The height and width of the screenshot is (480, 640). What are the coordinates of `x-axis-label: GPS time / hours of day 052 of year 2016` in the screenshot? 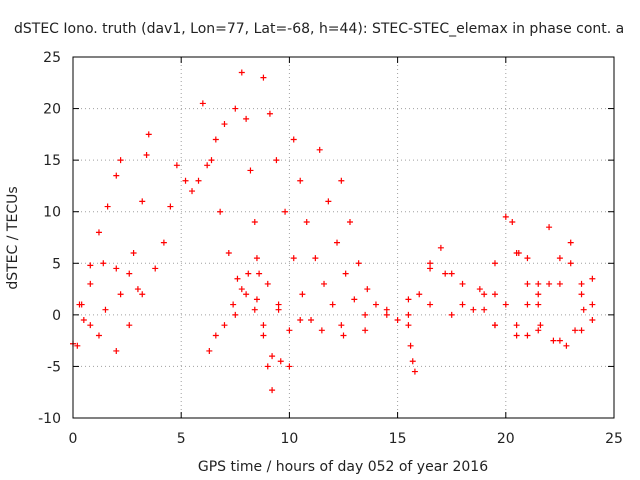 It's located at (343, 467).